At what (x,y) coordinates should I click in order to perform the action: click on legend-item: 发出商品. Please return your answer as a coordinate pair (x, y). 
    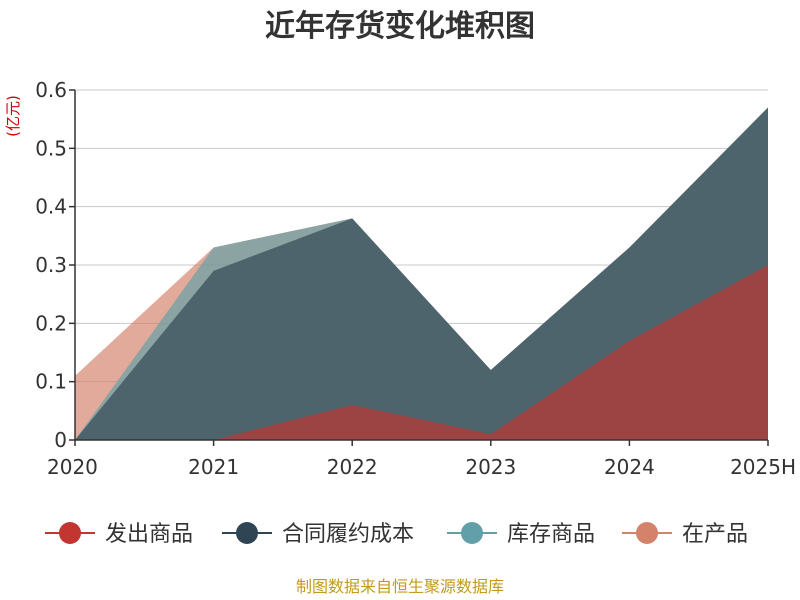
    Looking at the image, I should click on (119, 534).